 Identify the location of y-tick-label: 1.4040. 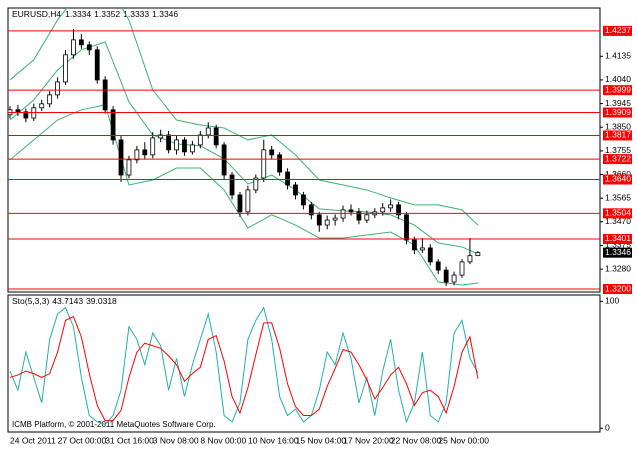
(618, 79).